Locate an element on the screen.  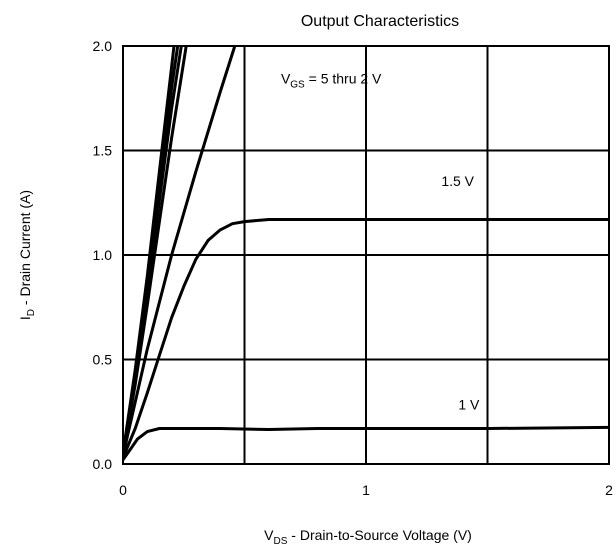
y-axis-label-main: I is located at coordinates (25, 318).